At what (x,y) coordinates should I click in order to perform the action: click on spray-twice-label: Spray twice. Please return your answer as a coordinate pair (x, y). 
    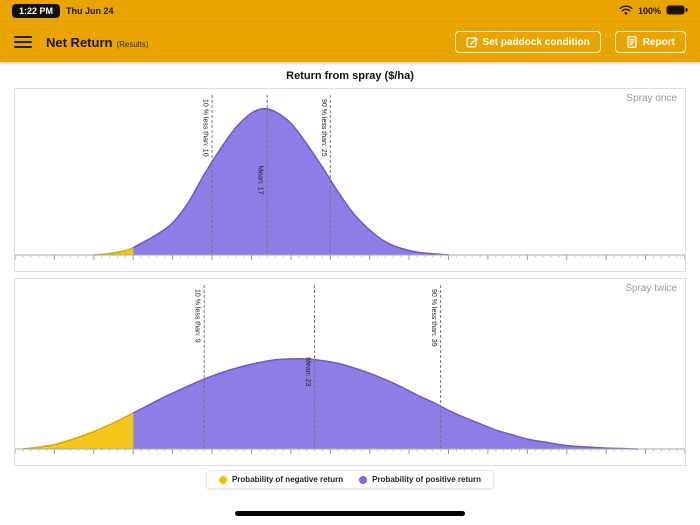
    Looking at the image, I should click on (651, 288).